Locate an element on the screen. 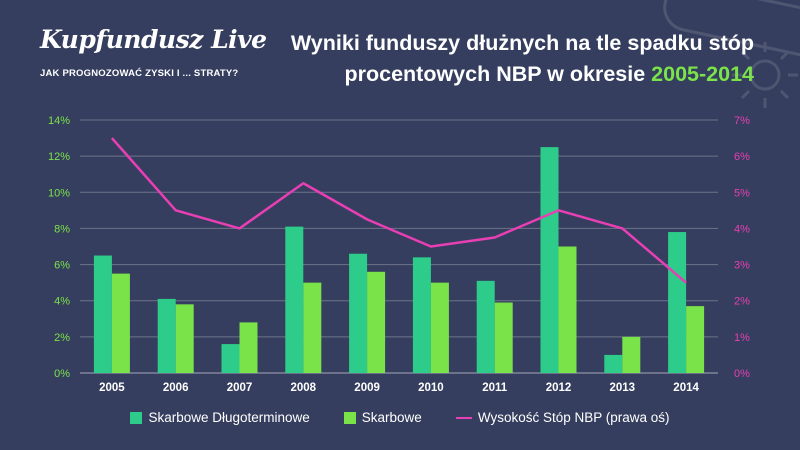  y-tick-label-right: 7% is located at coordinates (742, 121).